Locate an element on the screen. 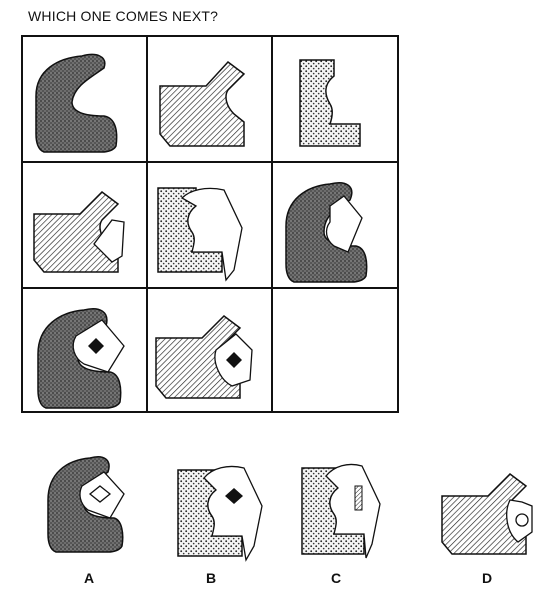 The width and height of the screenshot is (551, 602). white-diamond is located at coordinates (100, 494).